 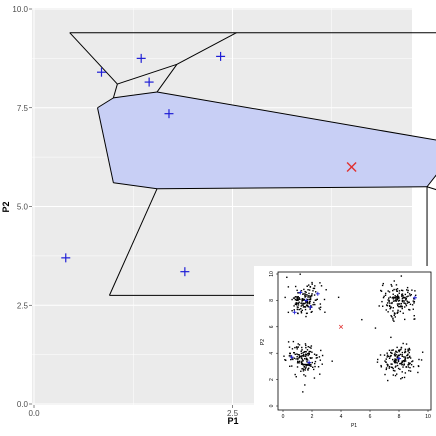 What do you see at coordinates (272, 405) in the screenshot?
I see `inset-y-tick-label: 0` at bounding box center [272, 405].